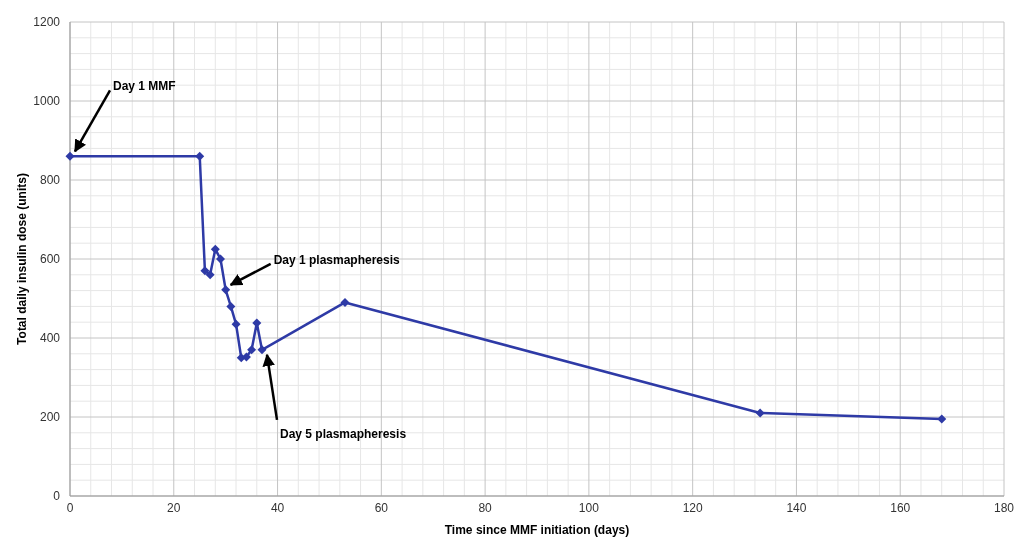 The height and width of the screenshot is (550, 1028). Describe the element at coordinates (50, 259) in the screenshot. I see `y-tick-label: 600` at that location.